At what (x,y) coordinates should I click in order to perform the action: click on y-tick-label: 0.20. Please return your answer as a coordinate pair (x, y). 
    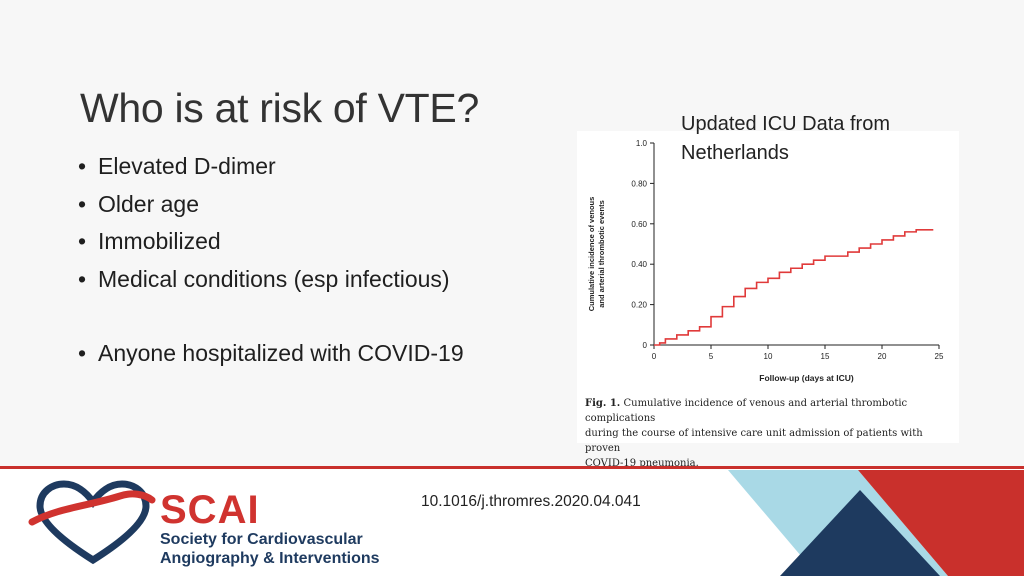
    Looking at the image, I should click on (639, 305).